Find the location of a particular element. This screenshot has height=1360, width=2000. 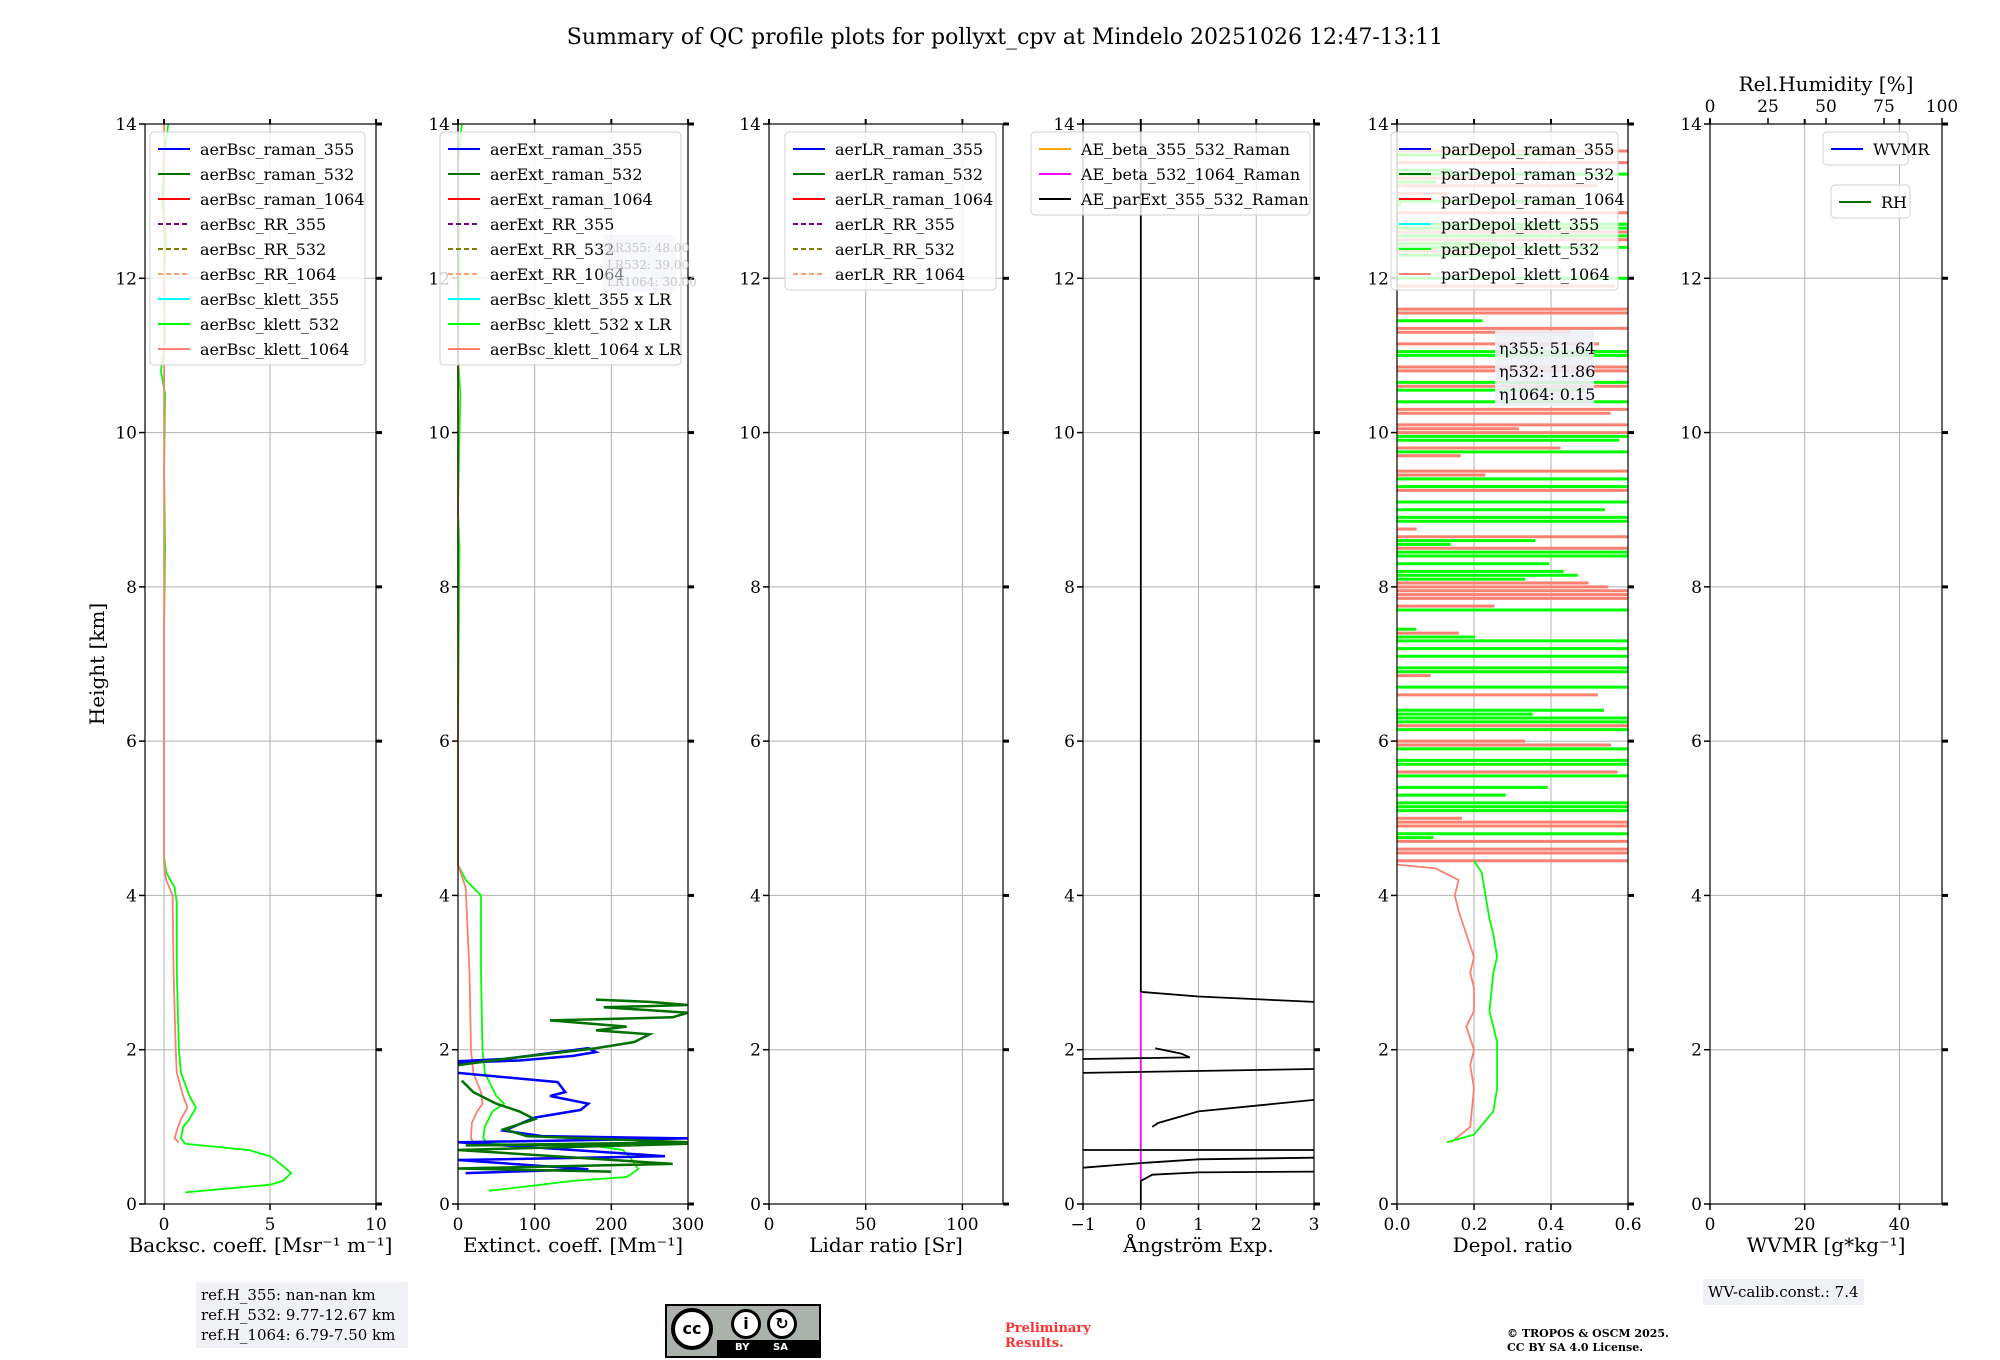

legend-label: parDepol_klett_1064 is located at coordinates (1525, 274).